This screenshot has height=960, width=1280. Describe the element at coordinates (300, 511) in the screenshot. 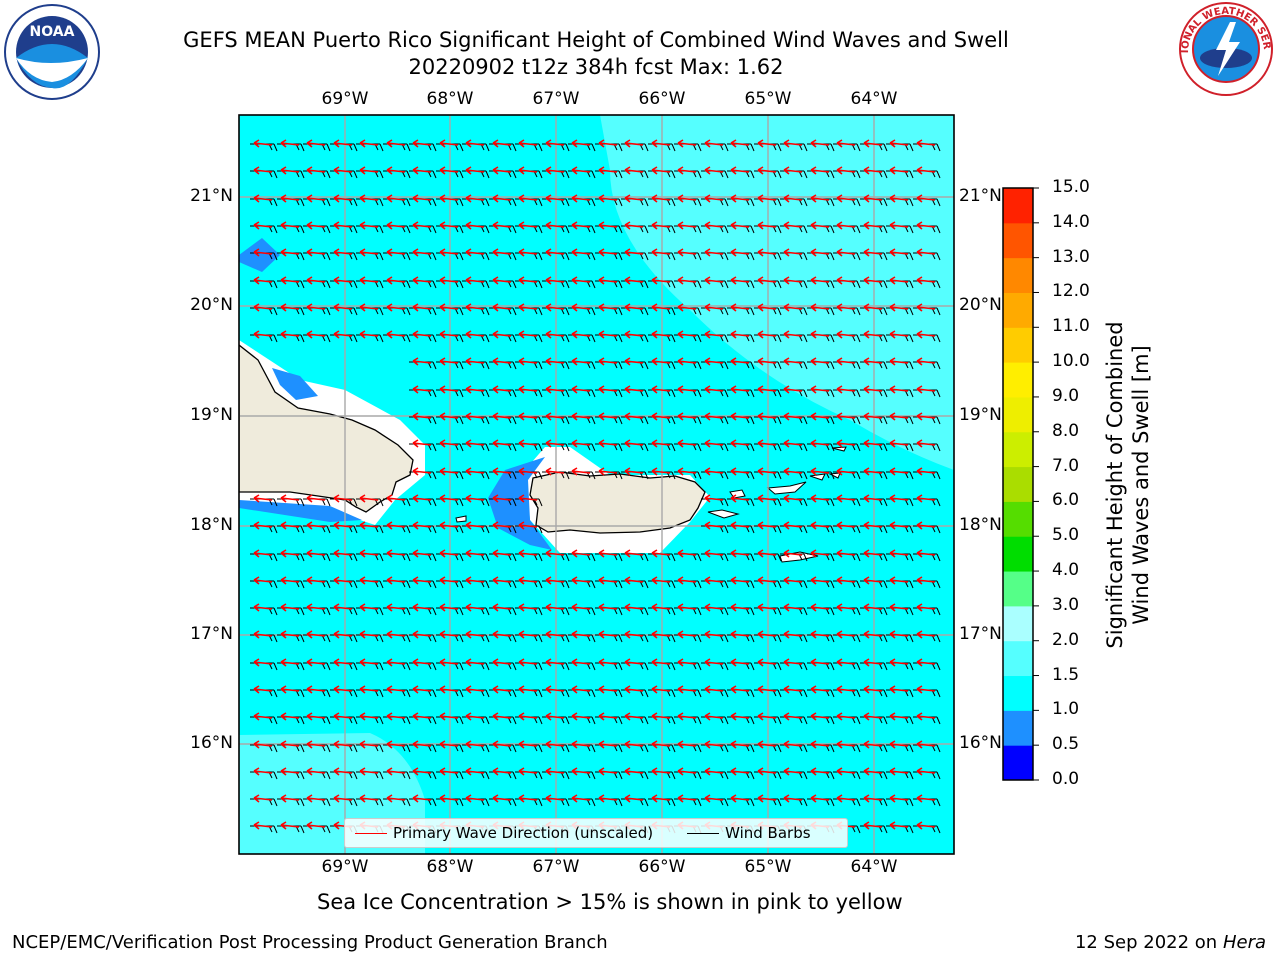

I see `low-wave-region` at that location.